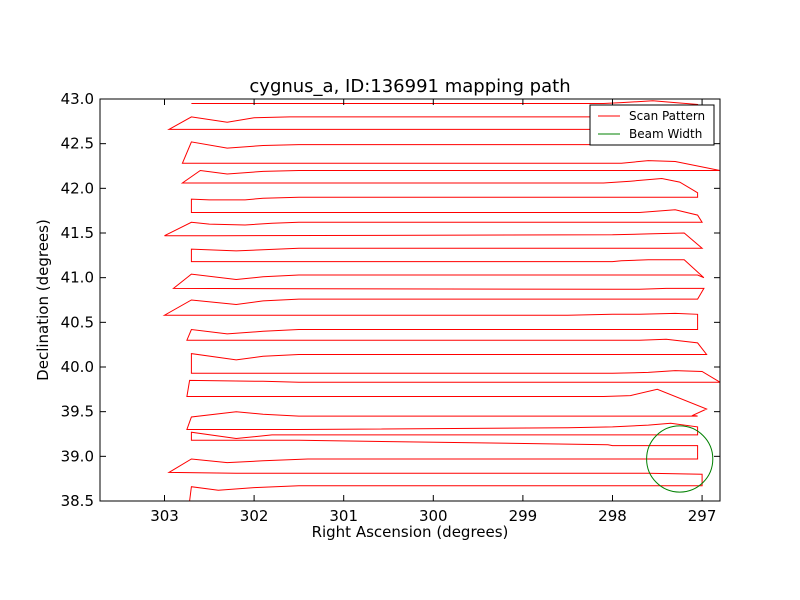 The width and height of the screenshot is (800, 600). I want to click on x-tick-label: 303, so click(164, 516).